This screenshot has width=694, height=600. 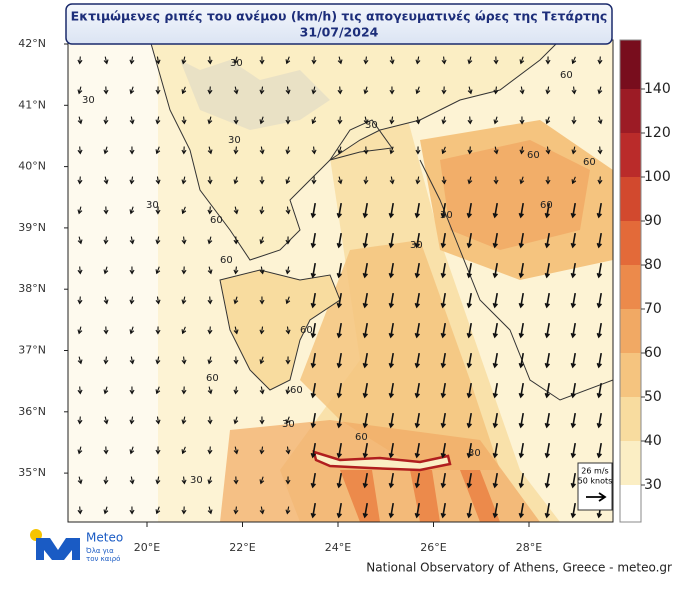 I want to click on contour-label: 60, so click(x=226, y=260).